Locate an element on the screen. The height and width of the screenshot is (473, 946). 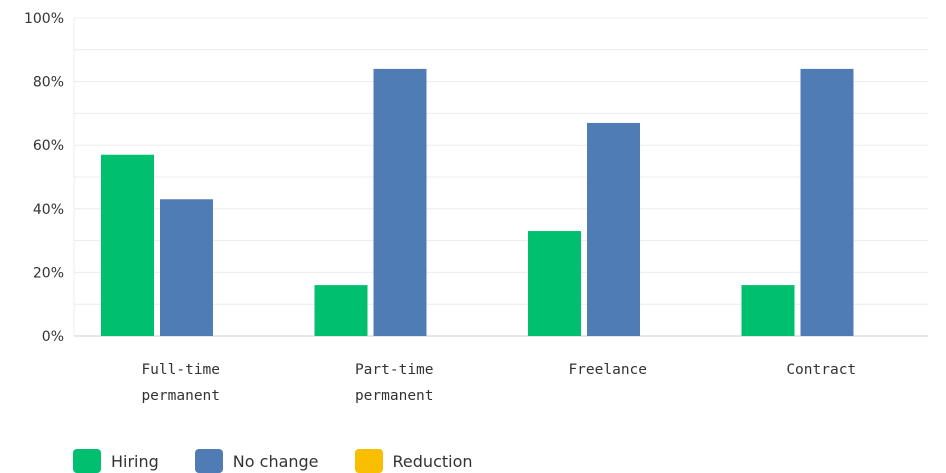
x-category-label: Full-time is located at coordinates (180, 370).